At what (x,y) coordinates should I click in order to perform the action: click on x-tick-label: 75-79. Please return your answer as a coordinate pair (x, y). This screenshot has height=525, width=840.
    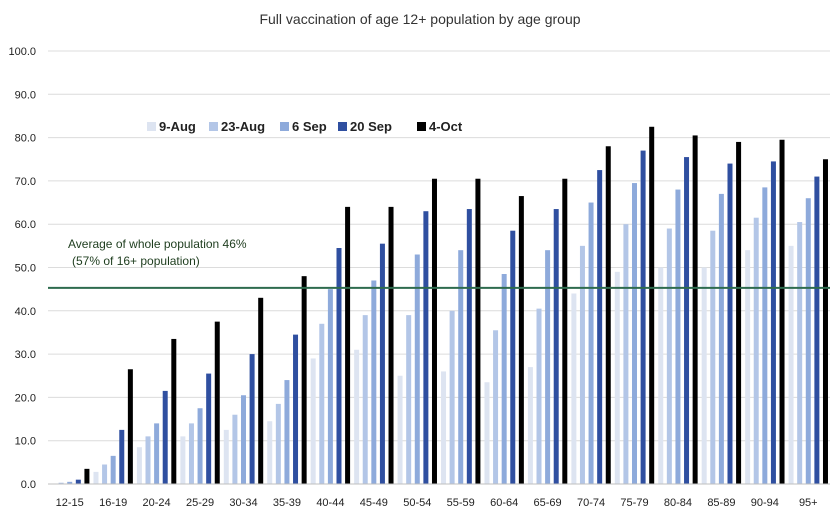
    Looking at the image, I should click on (634, 503).